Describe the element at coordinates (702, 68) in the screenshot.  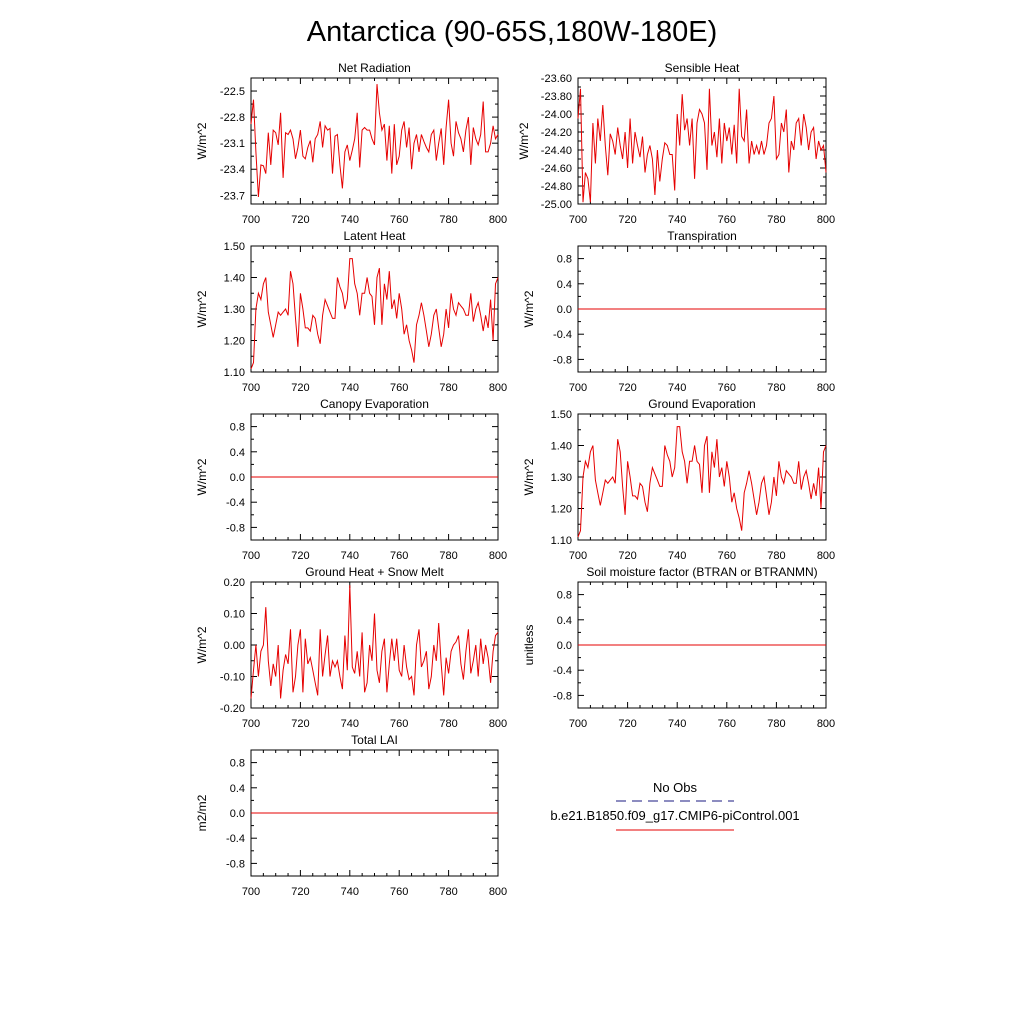
I see `panel-title: Sensible Heat` at that location.